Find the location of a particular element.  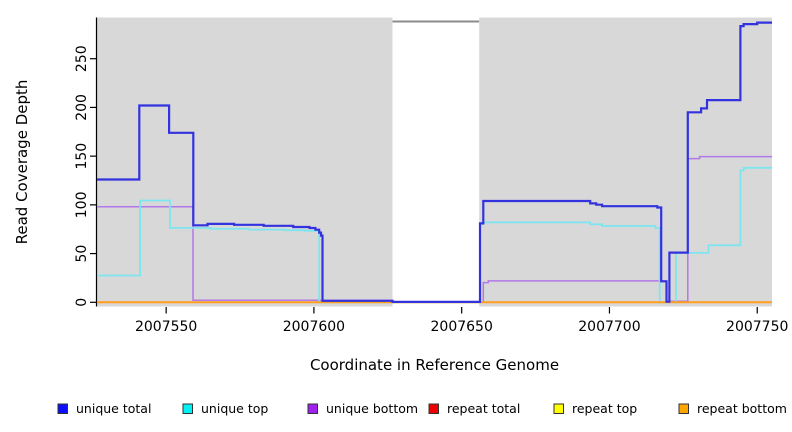

y-tick-label-5: 250 is located at coordinates (82, 58).